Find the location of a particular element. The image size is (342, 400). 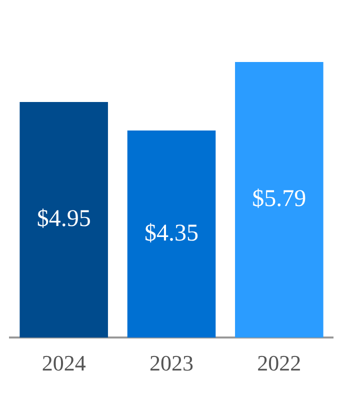

data-label: $4.35 is located at coordinates (171, 233).